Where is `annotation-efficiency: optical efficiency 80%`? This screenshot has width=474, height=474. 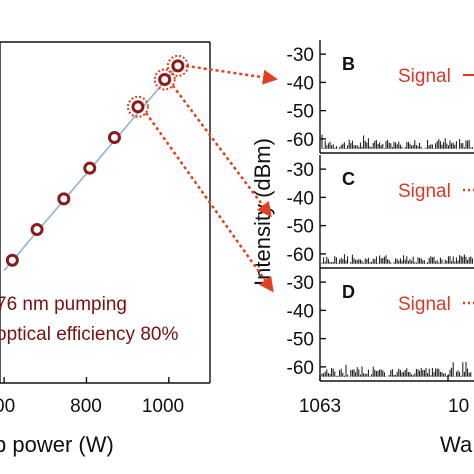 annotation-efficiency: optical efficiency 80% is located at coordinates (89, 334).